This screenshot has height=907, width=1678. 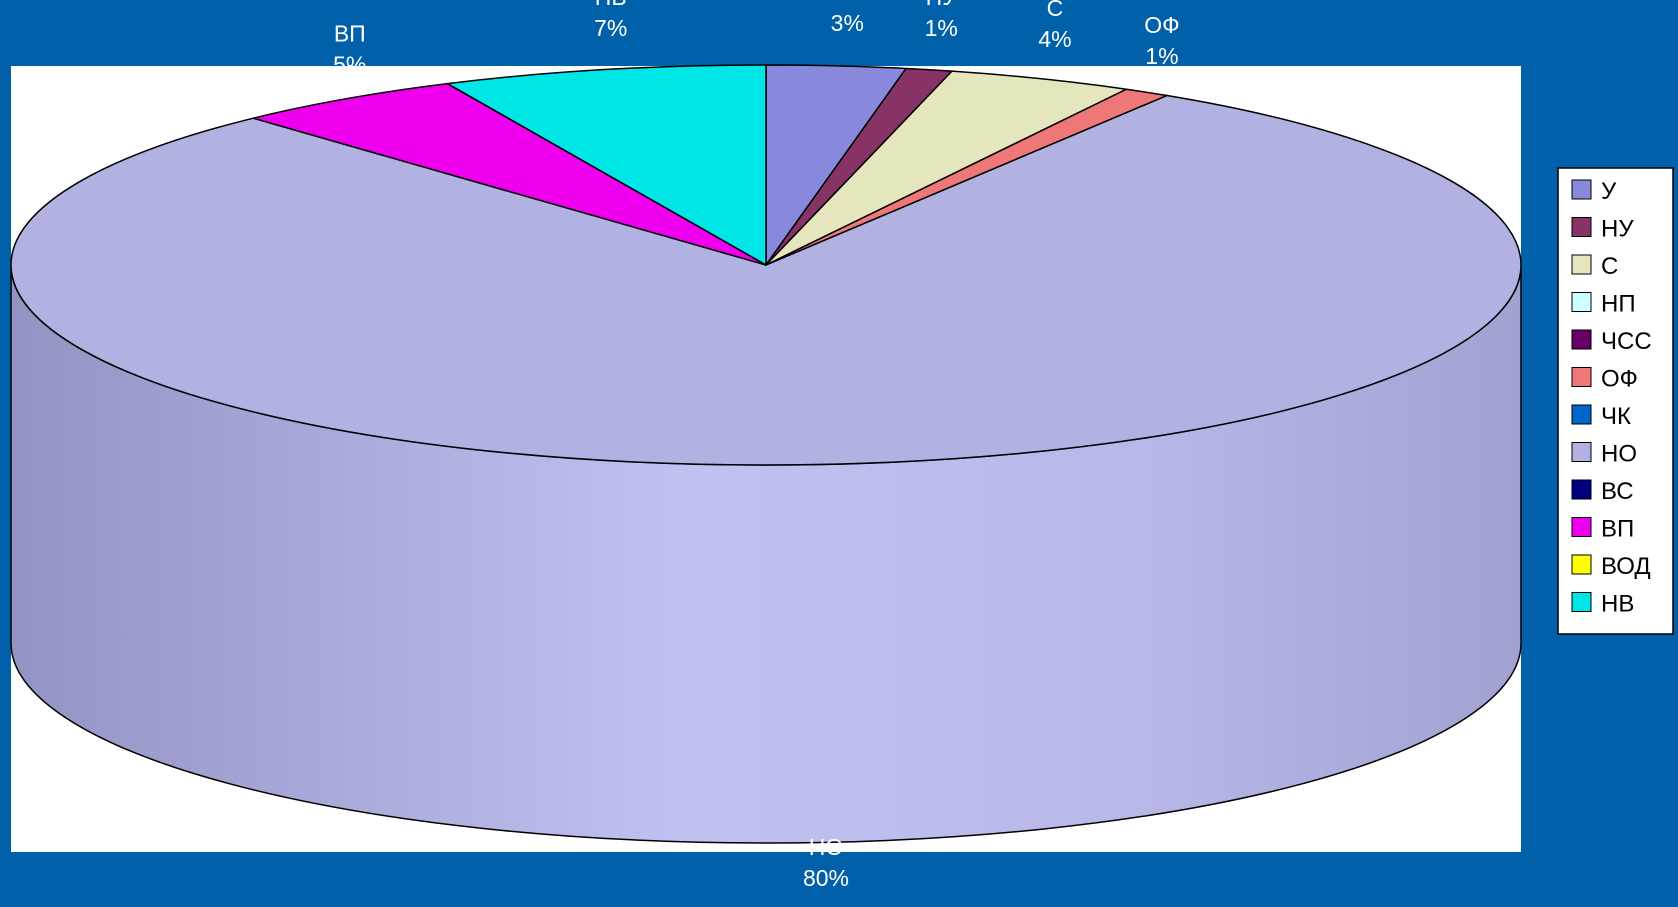 I want to click on legend-label: У, so click(x=1609, y=191).